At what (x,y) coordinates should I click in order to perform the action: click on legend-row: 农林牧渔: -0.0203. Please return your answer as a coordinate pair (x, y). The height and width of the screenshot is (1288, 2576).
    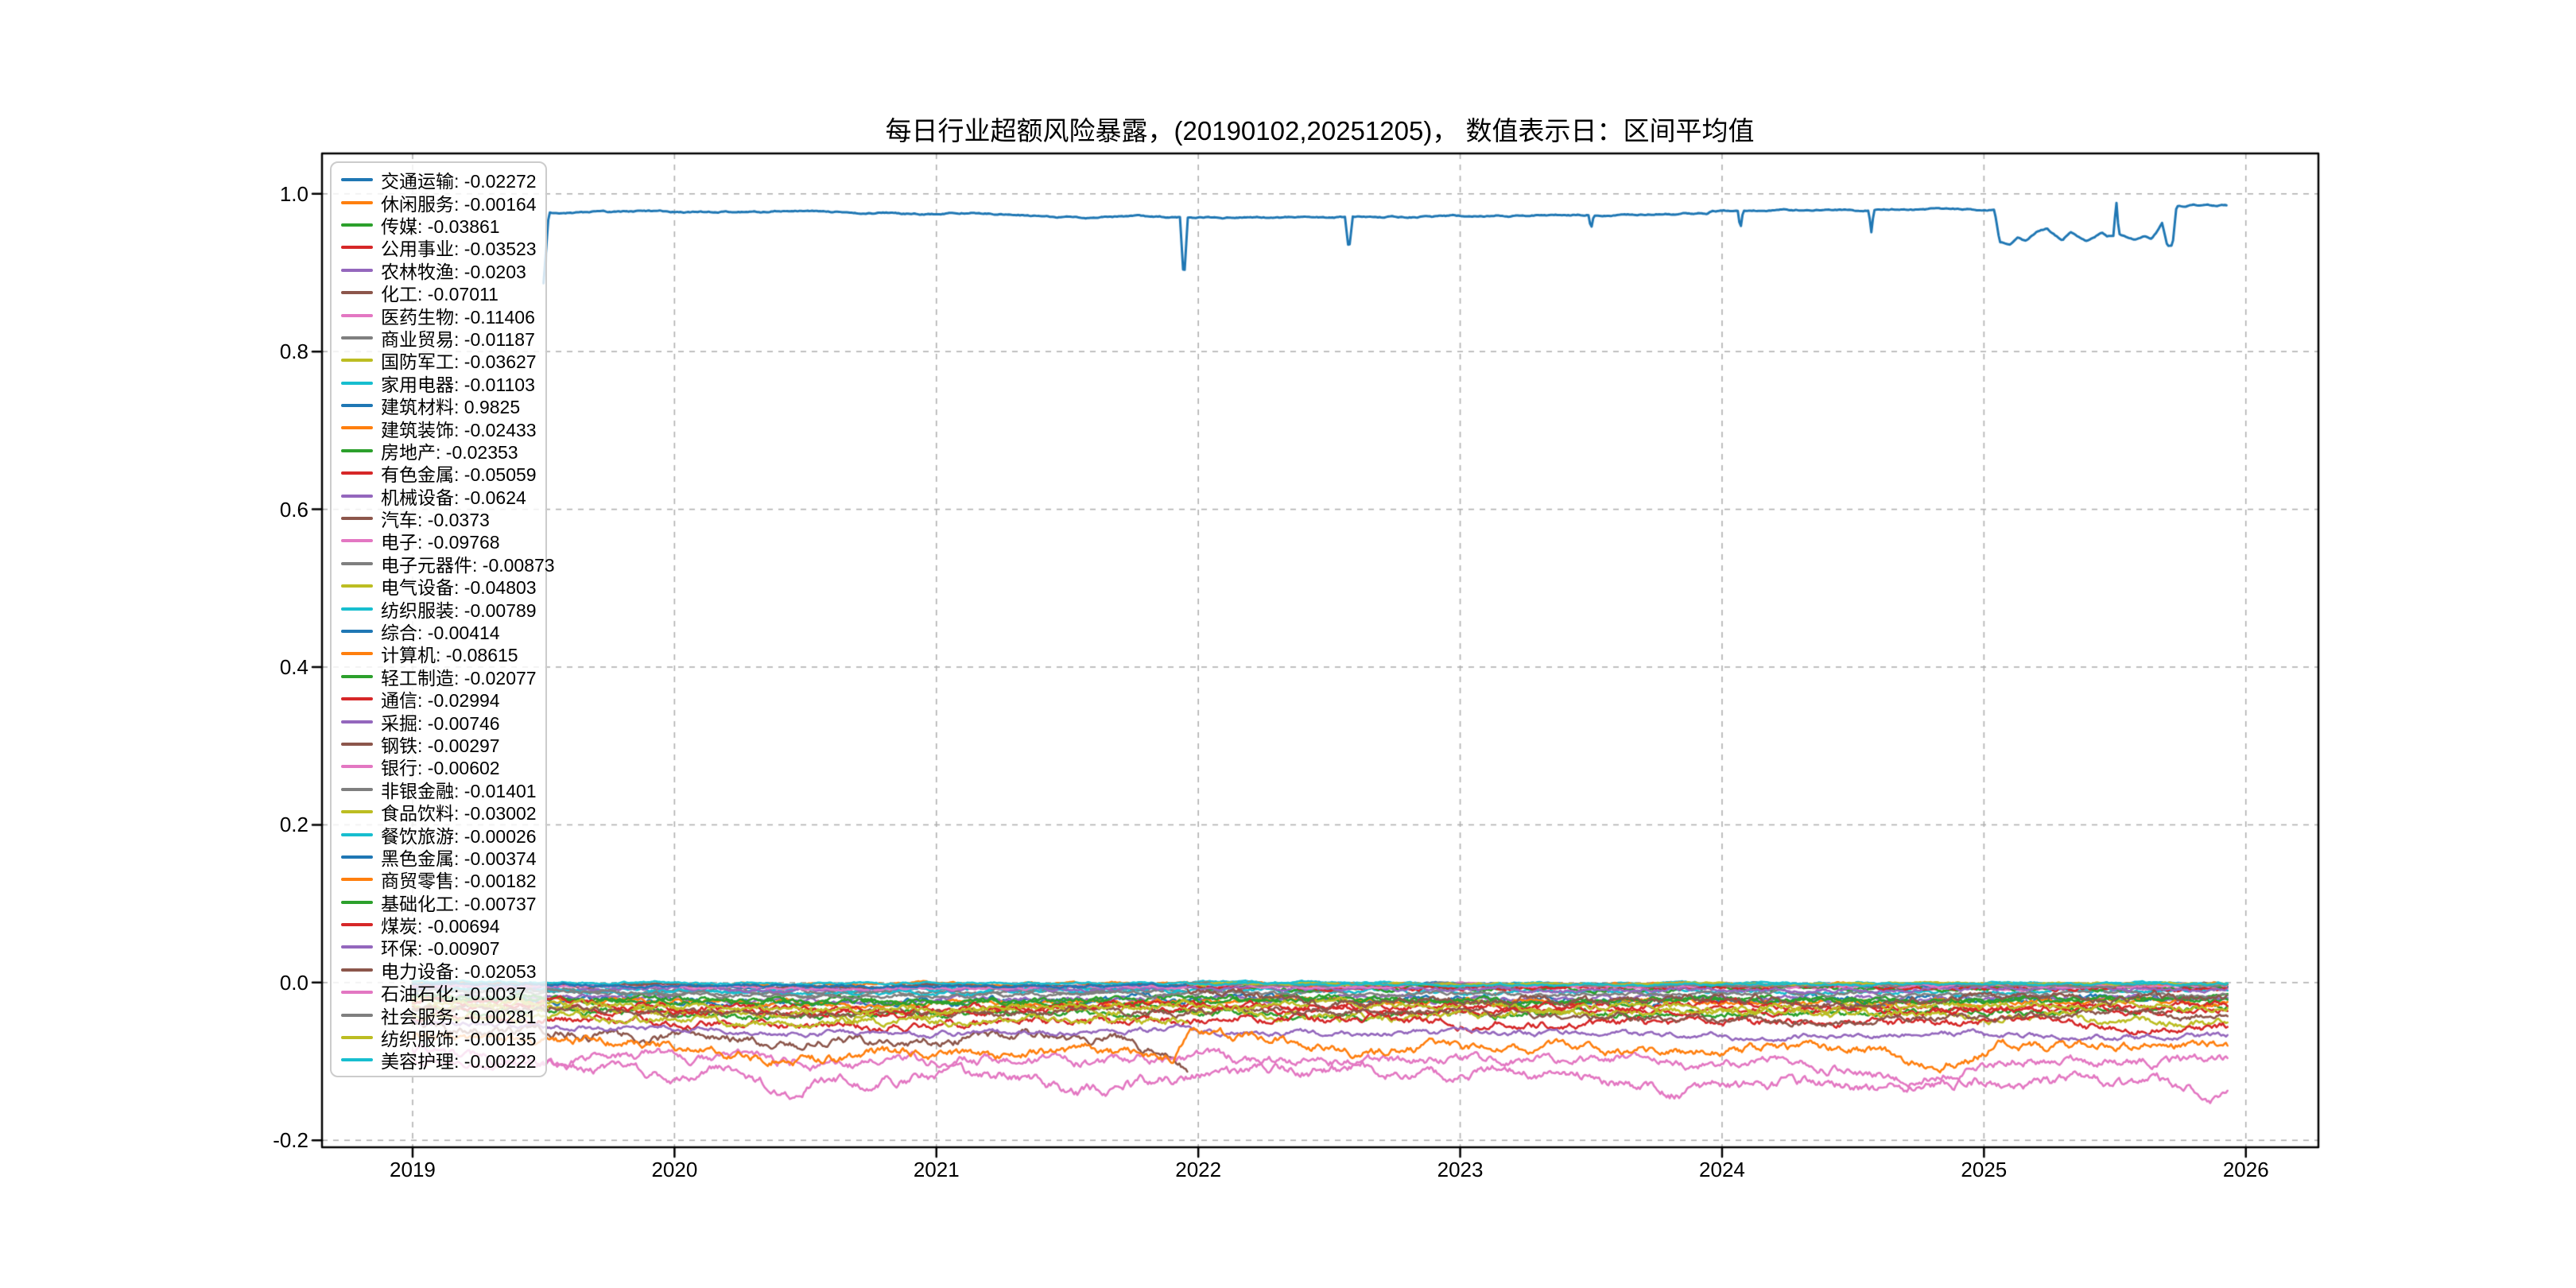
    Looking at the image, I should click on (443, 271).